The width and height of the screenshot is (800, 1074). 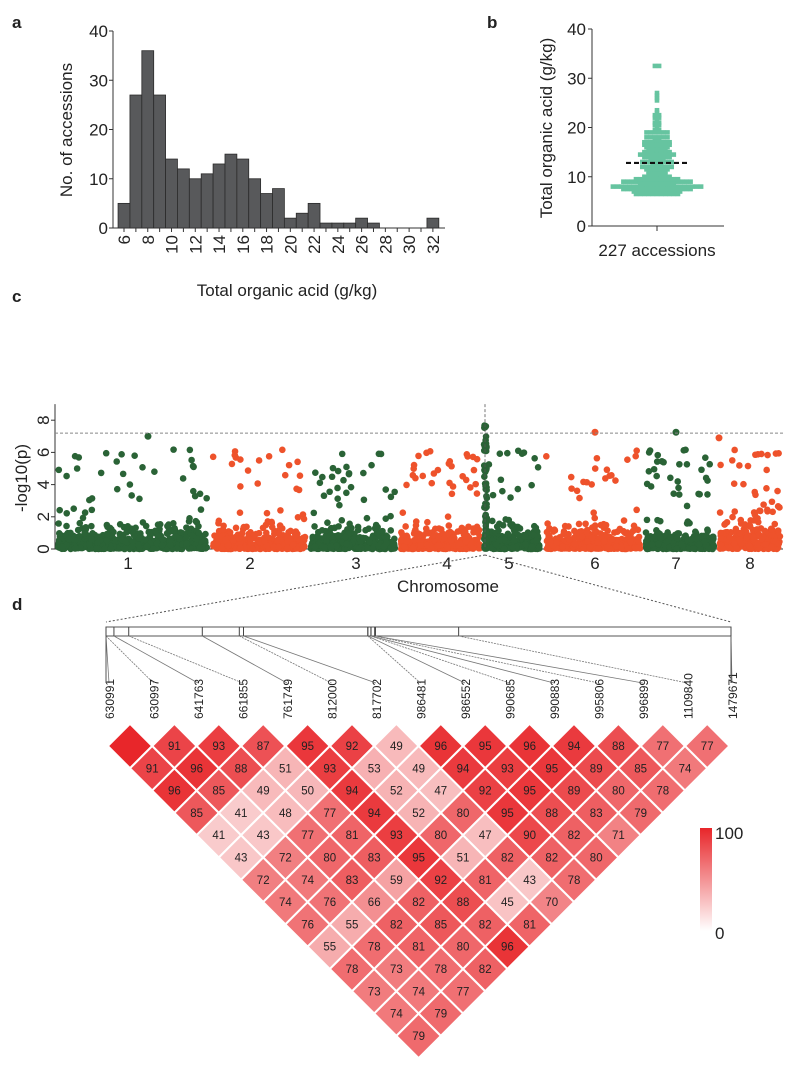 What do you see at coordinates (249, 563) in the screenshot?
I see `manhattan-chromosome-label: 2` at bounding box center [249, 563].